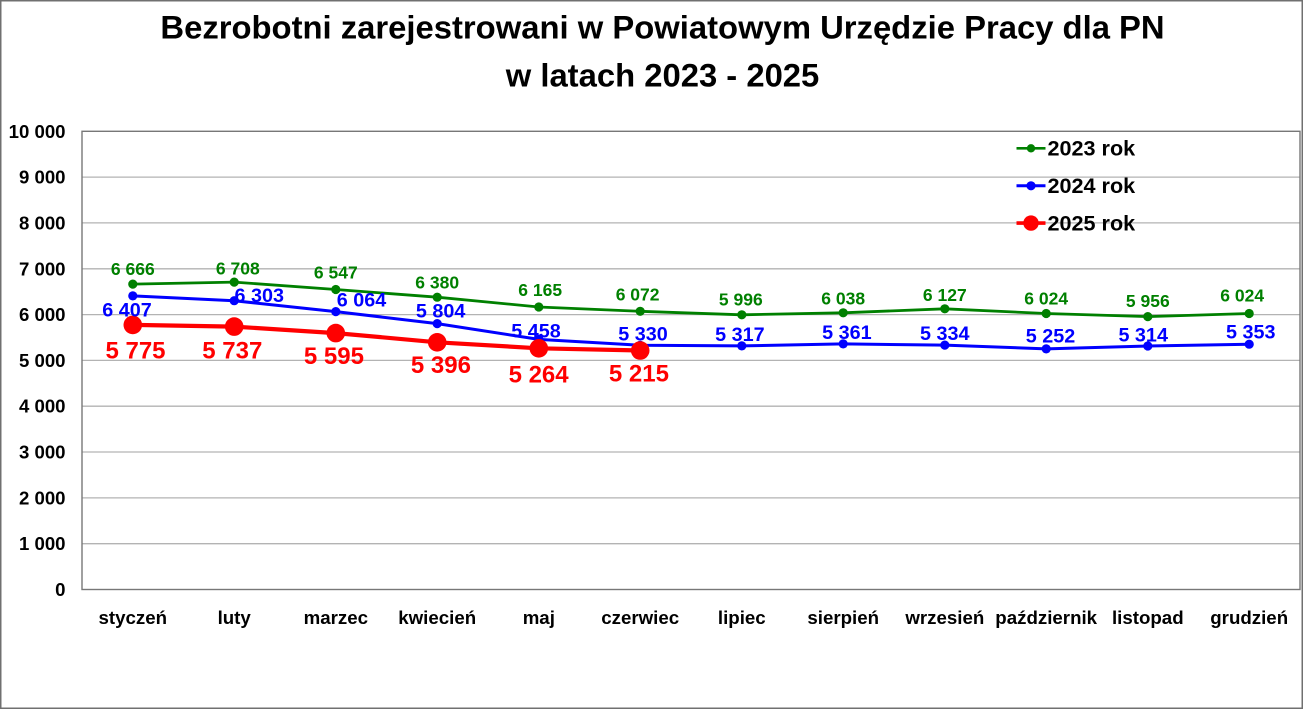 The height and width of the screenshot is (714, 1303). I want to click on svg-text: 6 165, so click(540, 290).